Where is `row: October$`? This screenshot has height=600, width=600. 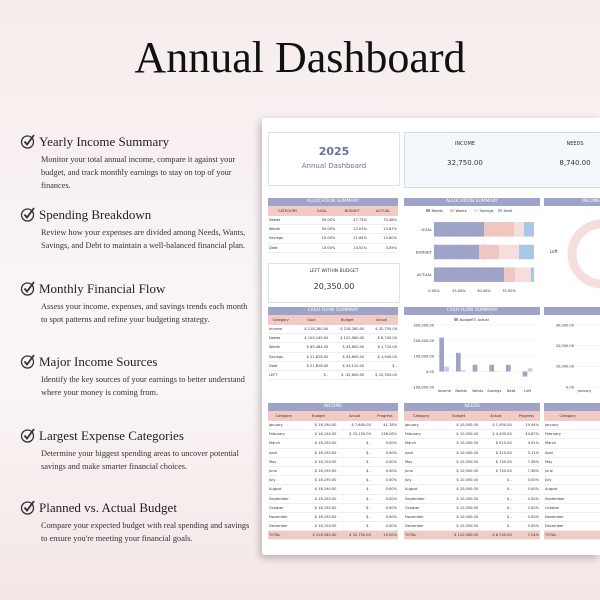 row: October$ is located at coordinates (572, 508).